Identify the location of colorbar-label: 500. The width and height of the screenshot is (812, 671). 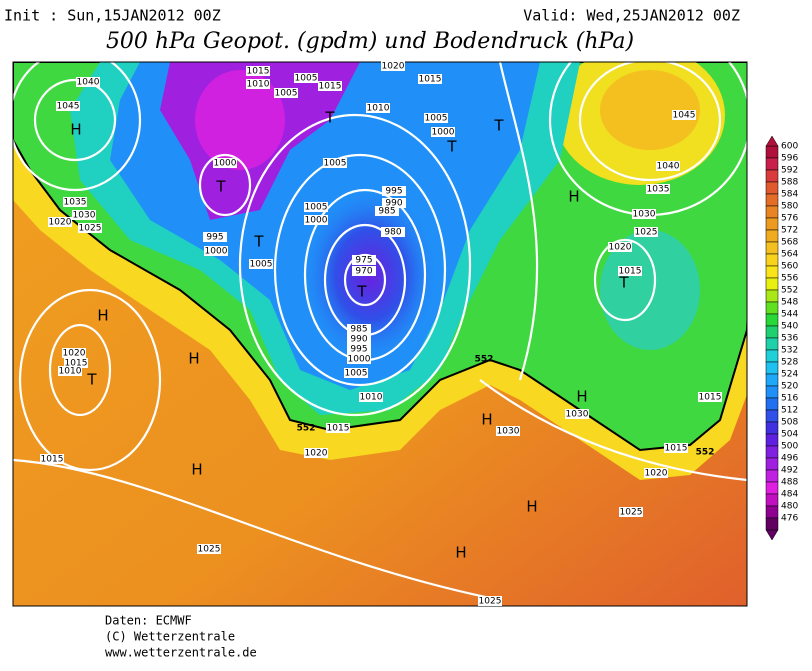
(789, 447).